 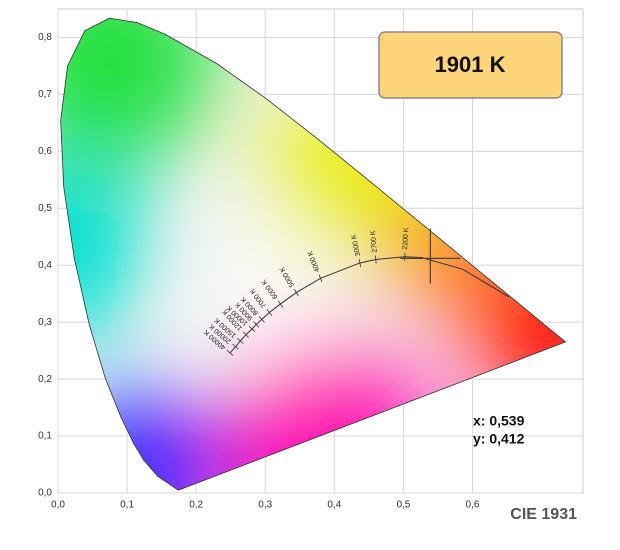 I want to click on x-tick-label: 0,5, so click(x=403, y=505).